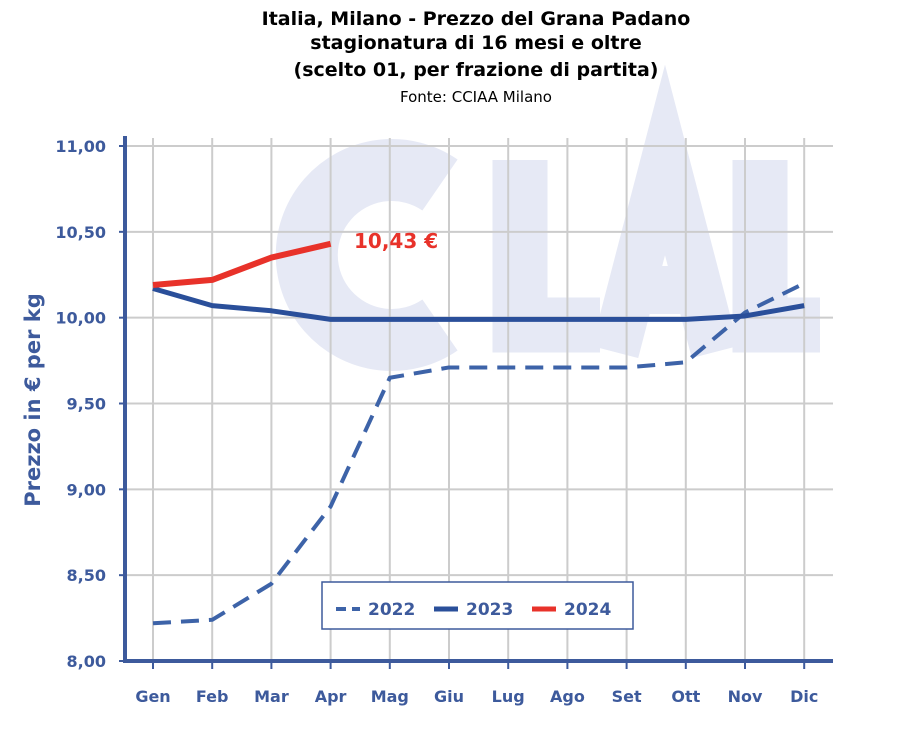  I want to click on x-tick-label: Mar, so click(271, 696).